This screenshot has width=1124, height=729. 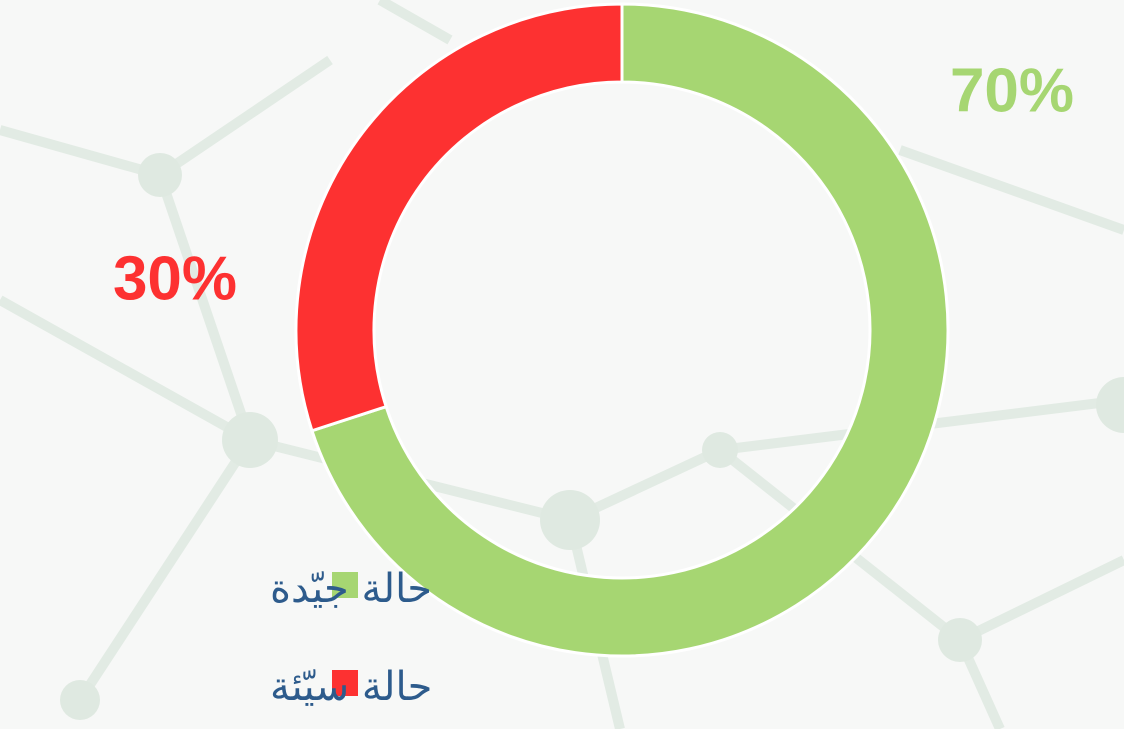 I want to click on value-label: 70%, so click(x=1012, y=90).